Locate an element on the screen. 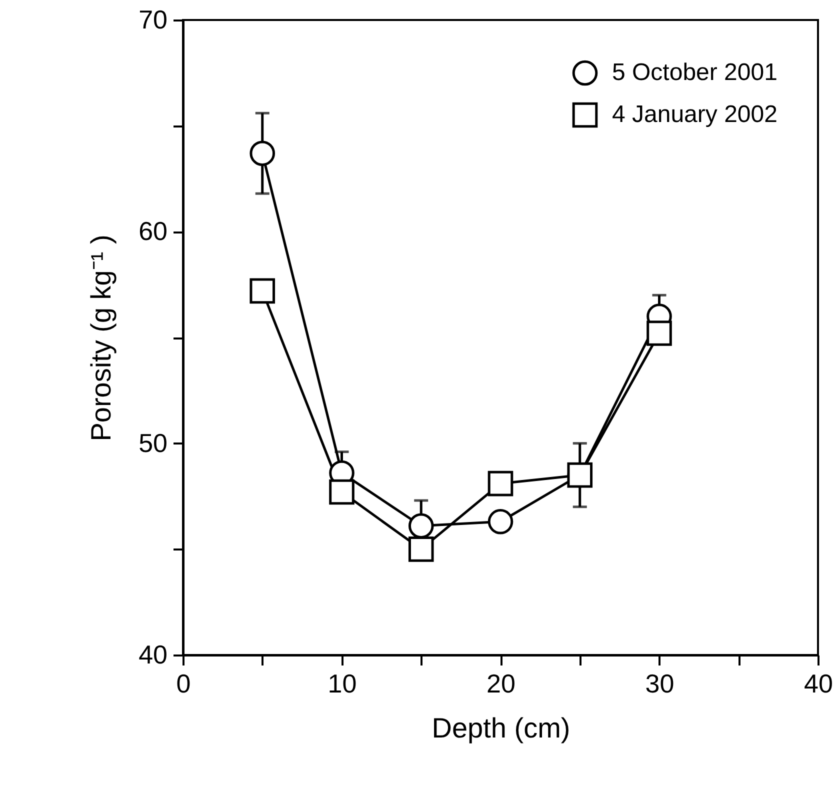 The width and height of the screenshot is (833, 787). x-tick-label: 10 is located at coordinates (342, 683).